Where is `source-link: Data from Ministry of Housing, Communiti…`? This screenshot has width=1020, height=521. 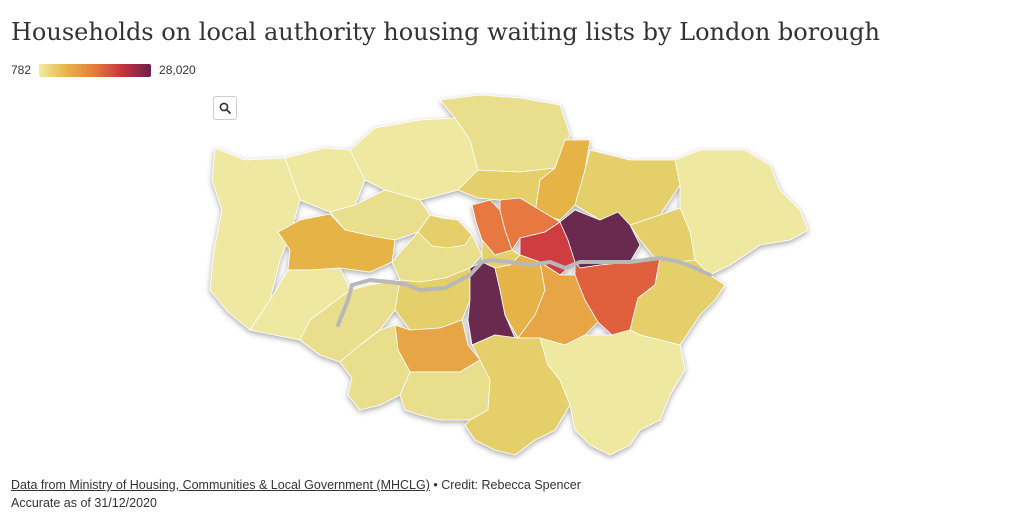 source-link: Data from Ministry of Housing, Communiti… is located at coordinates (220, 485).